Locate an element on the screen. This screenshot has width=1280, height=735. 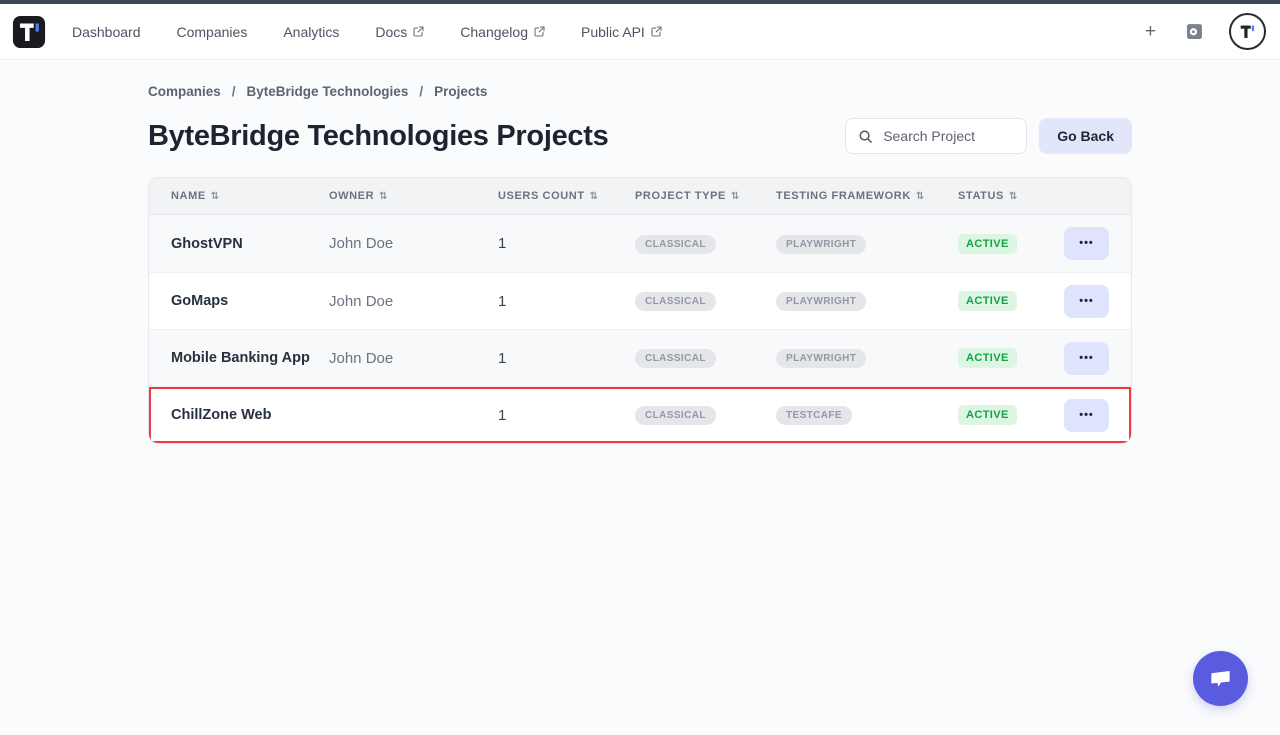
project-search-box is located at coordinates (936, 136).